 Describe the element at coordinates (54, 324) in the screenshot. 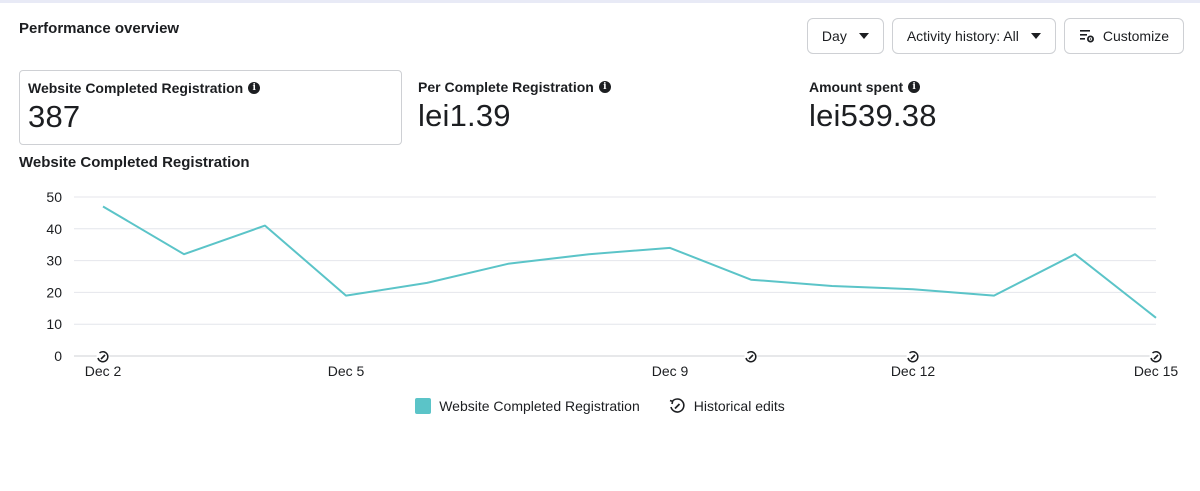

I see `y-tick-label: 10` at that location.